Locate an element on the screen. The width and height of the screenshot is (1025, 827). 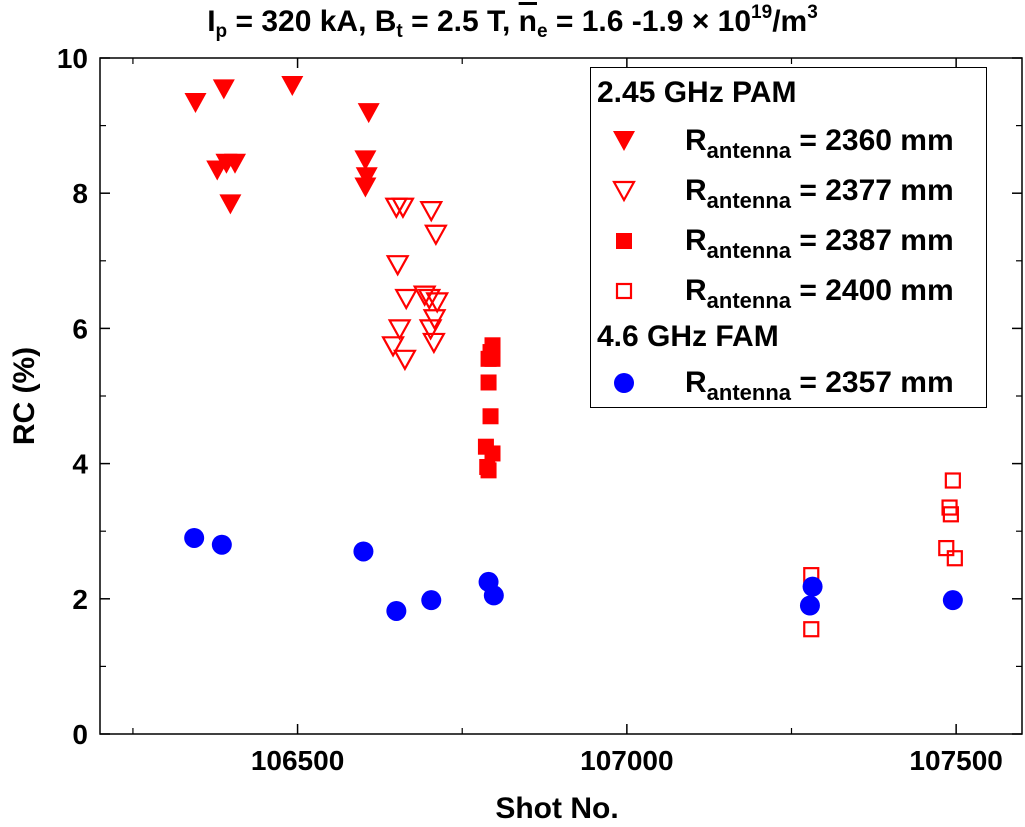
y-tick-label: 4 is located at coordinates (80, 464).